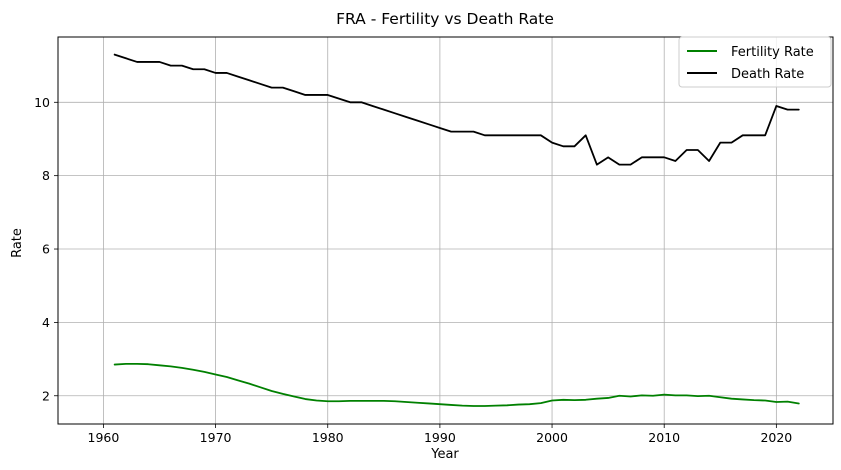  I want to click on y-tick-label: 6, so click(46, 249).